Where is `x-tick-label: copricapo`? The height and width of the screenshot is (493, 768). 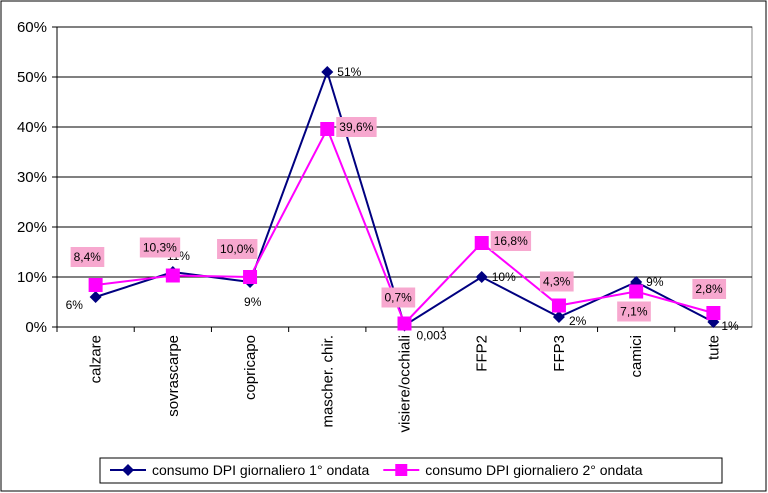
x-tick-label: copricapo is located at coordinates (250, 367).